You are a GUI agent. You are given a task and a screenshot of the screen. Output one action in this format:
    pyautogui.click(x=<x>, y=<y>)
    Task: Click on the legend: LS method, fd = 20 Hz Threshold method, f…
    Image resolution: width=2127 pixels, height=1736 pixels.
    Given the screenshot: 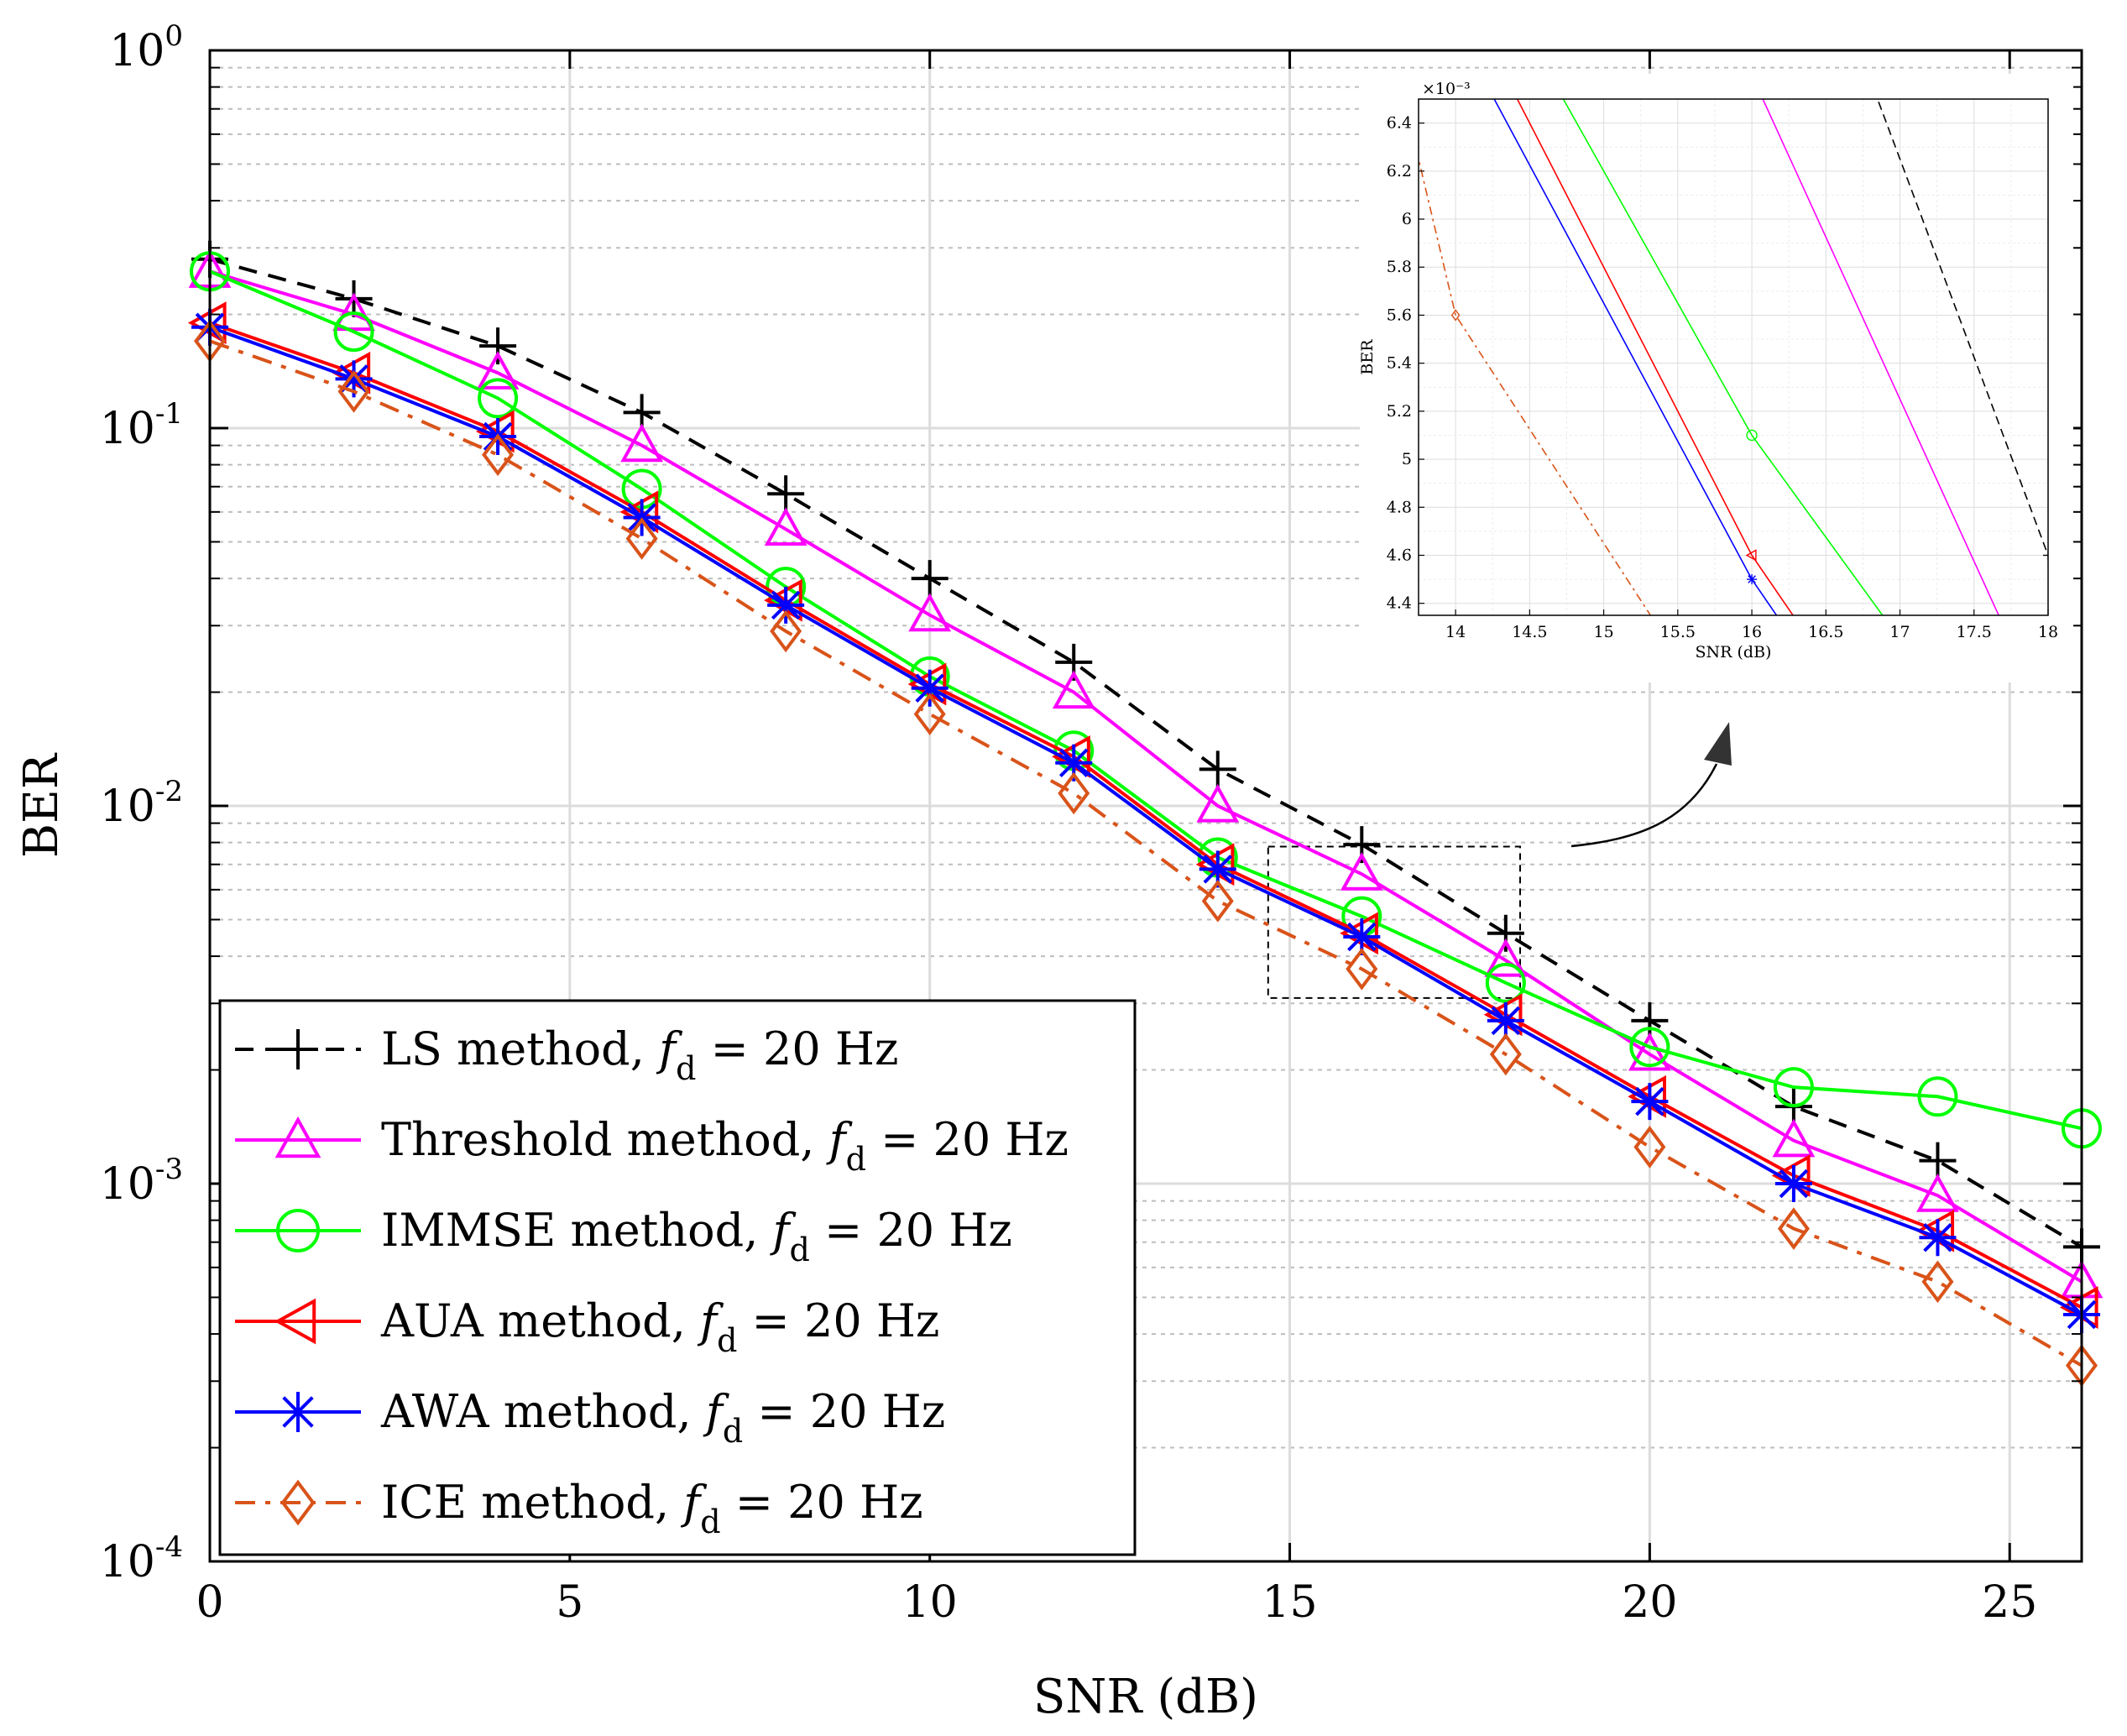 What is the action you would take?
    pyautogui.click(x=677, y=1277)
    